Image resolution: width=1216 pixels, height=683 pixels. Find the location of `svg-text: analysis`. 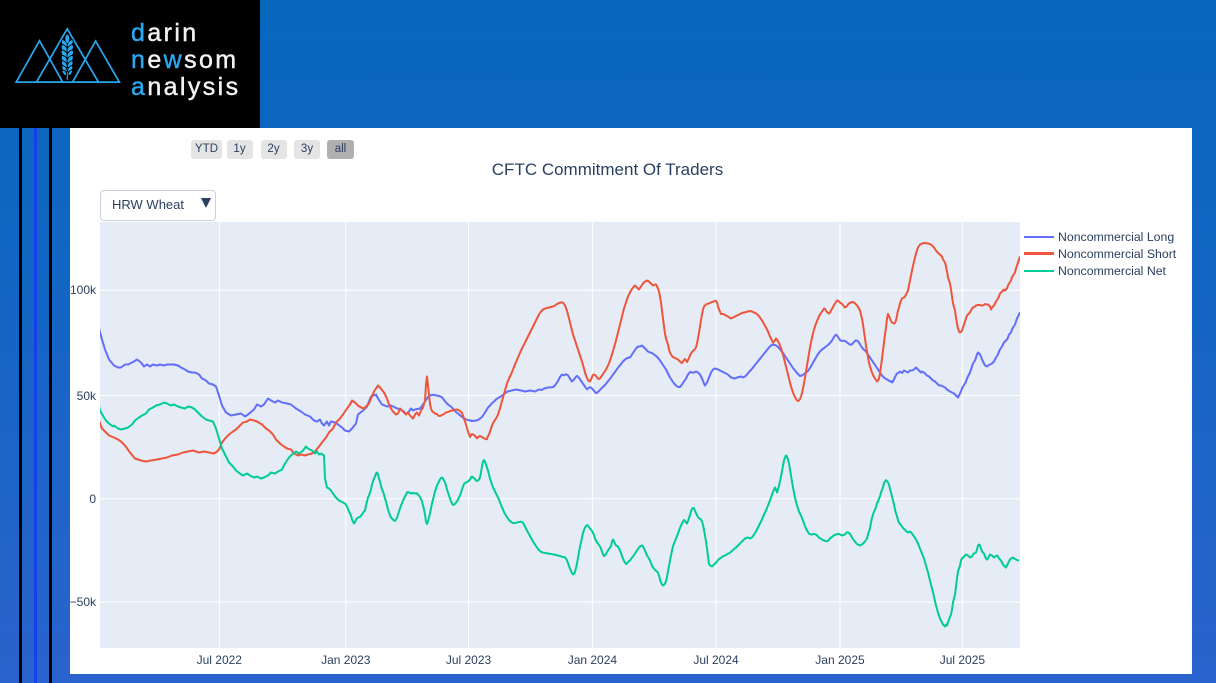

svg-text: analysis is located at coordinates (186, 87).